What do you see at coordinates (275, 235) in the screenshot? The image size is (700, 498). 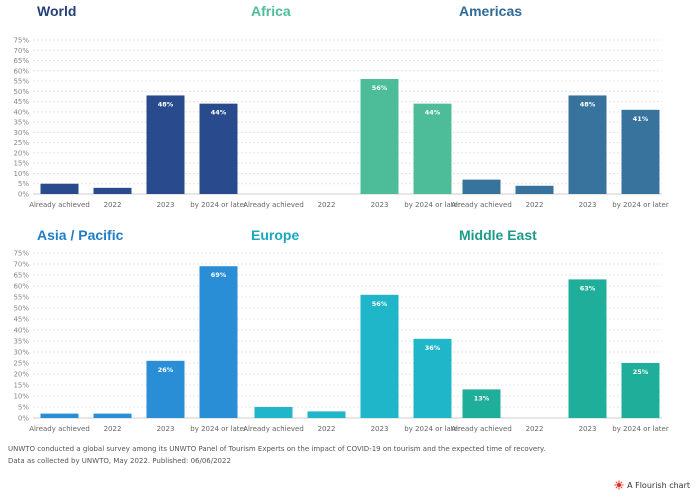 I see `panel-title: Europe` at bounding box center [275, 235].